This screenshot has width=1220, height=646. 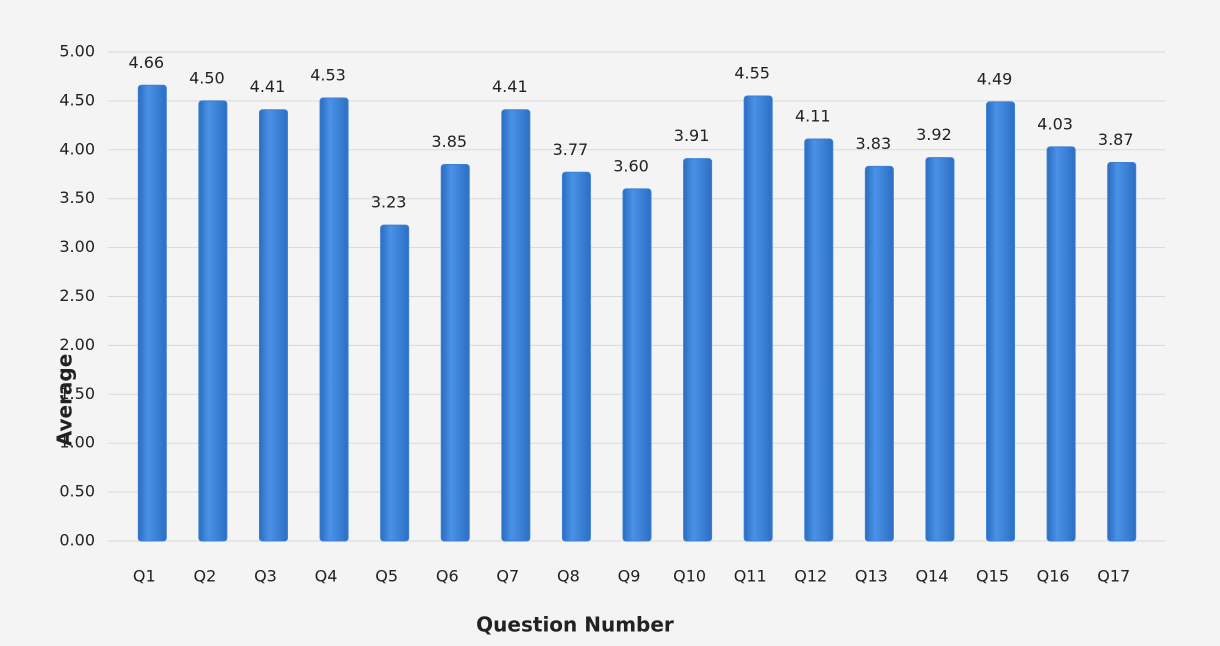 I want to click on x-tick-label: Q2, so click(x=204, y=576).